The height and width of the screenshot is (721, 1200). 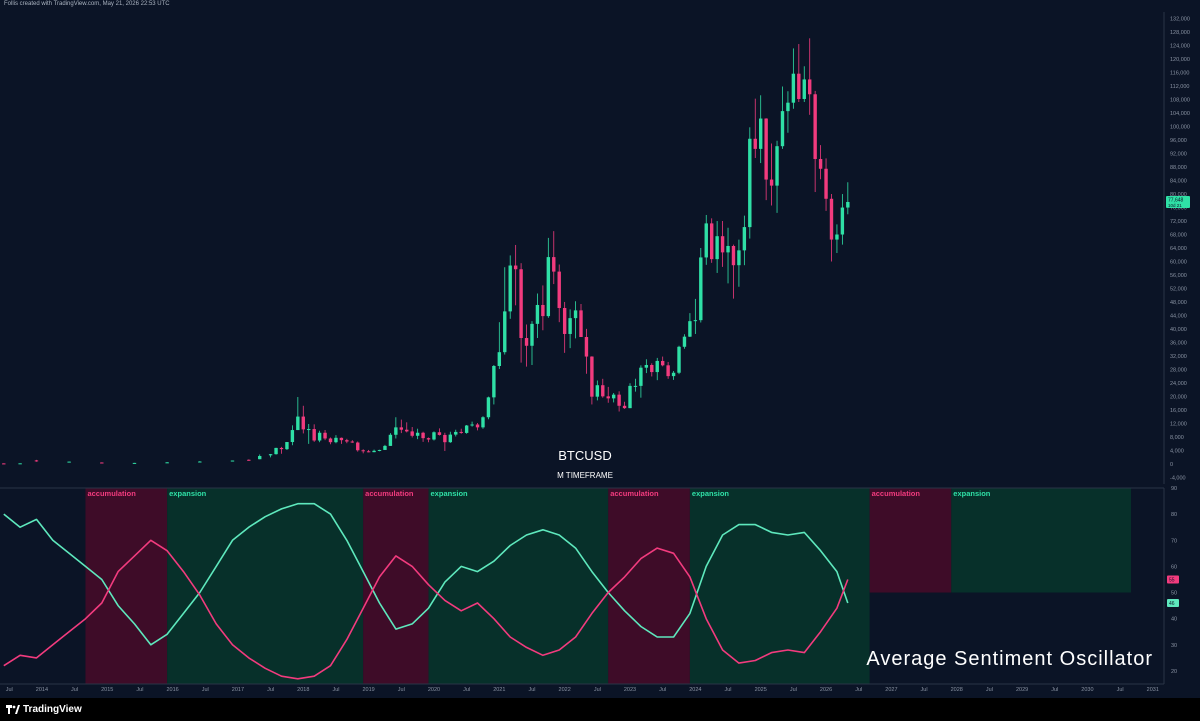 What do you see at coordinates (44, 709) in the screenshot?
I see `tradingview-brand: TradingView` at bounding box center [44, 709].